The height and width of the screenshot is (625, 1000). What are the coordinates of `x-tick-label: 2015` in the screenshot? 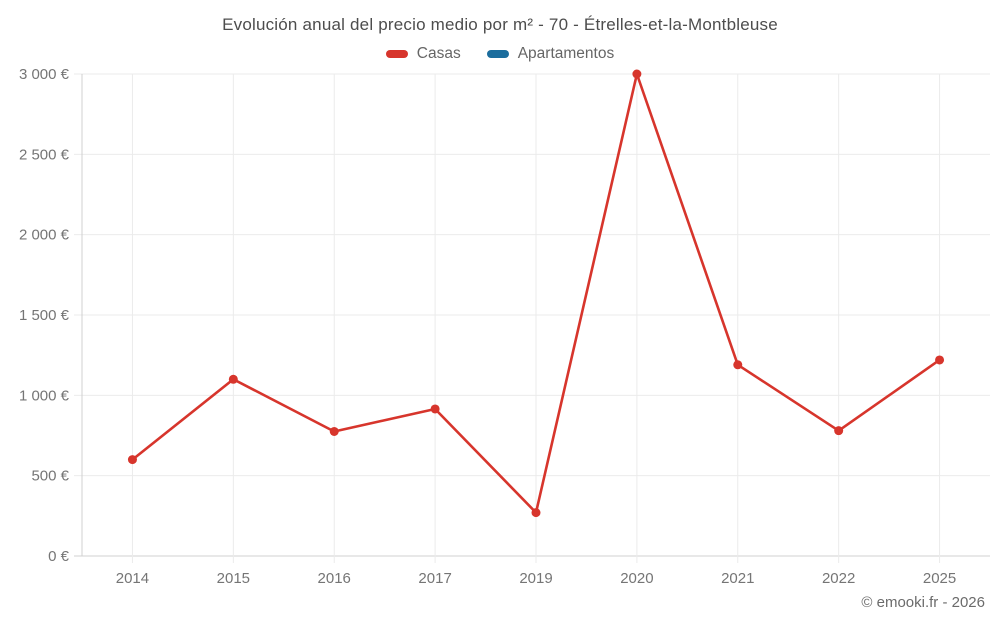 It's located at (233, 578).